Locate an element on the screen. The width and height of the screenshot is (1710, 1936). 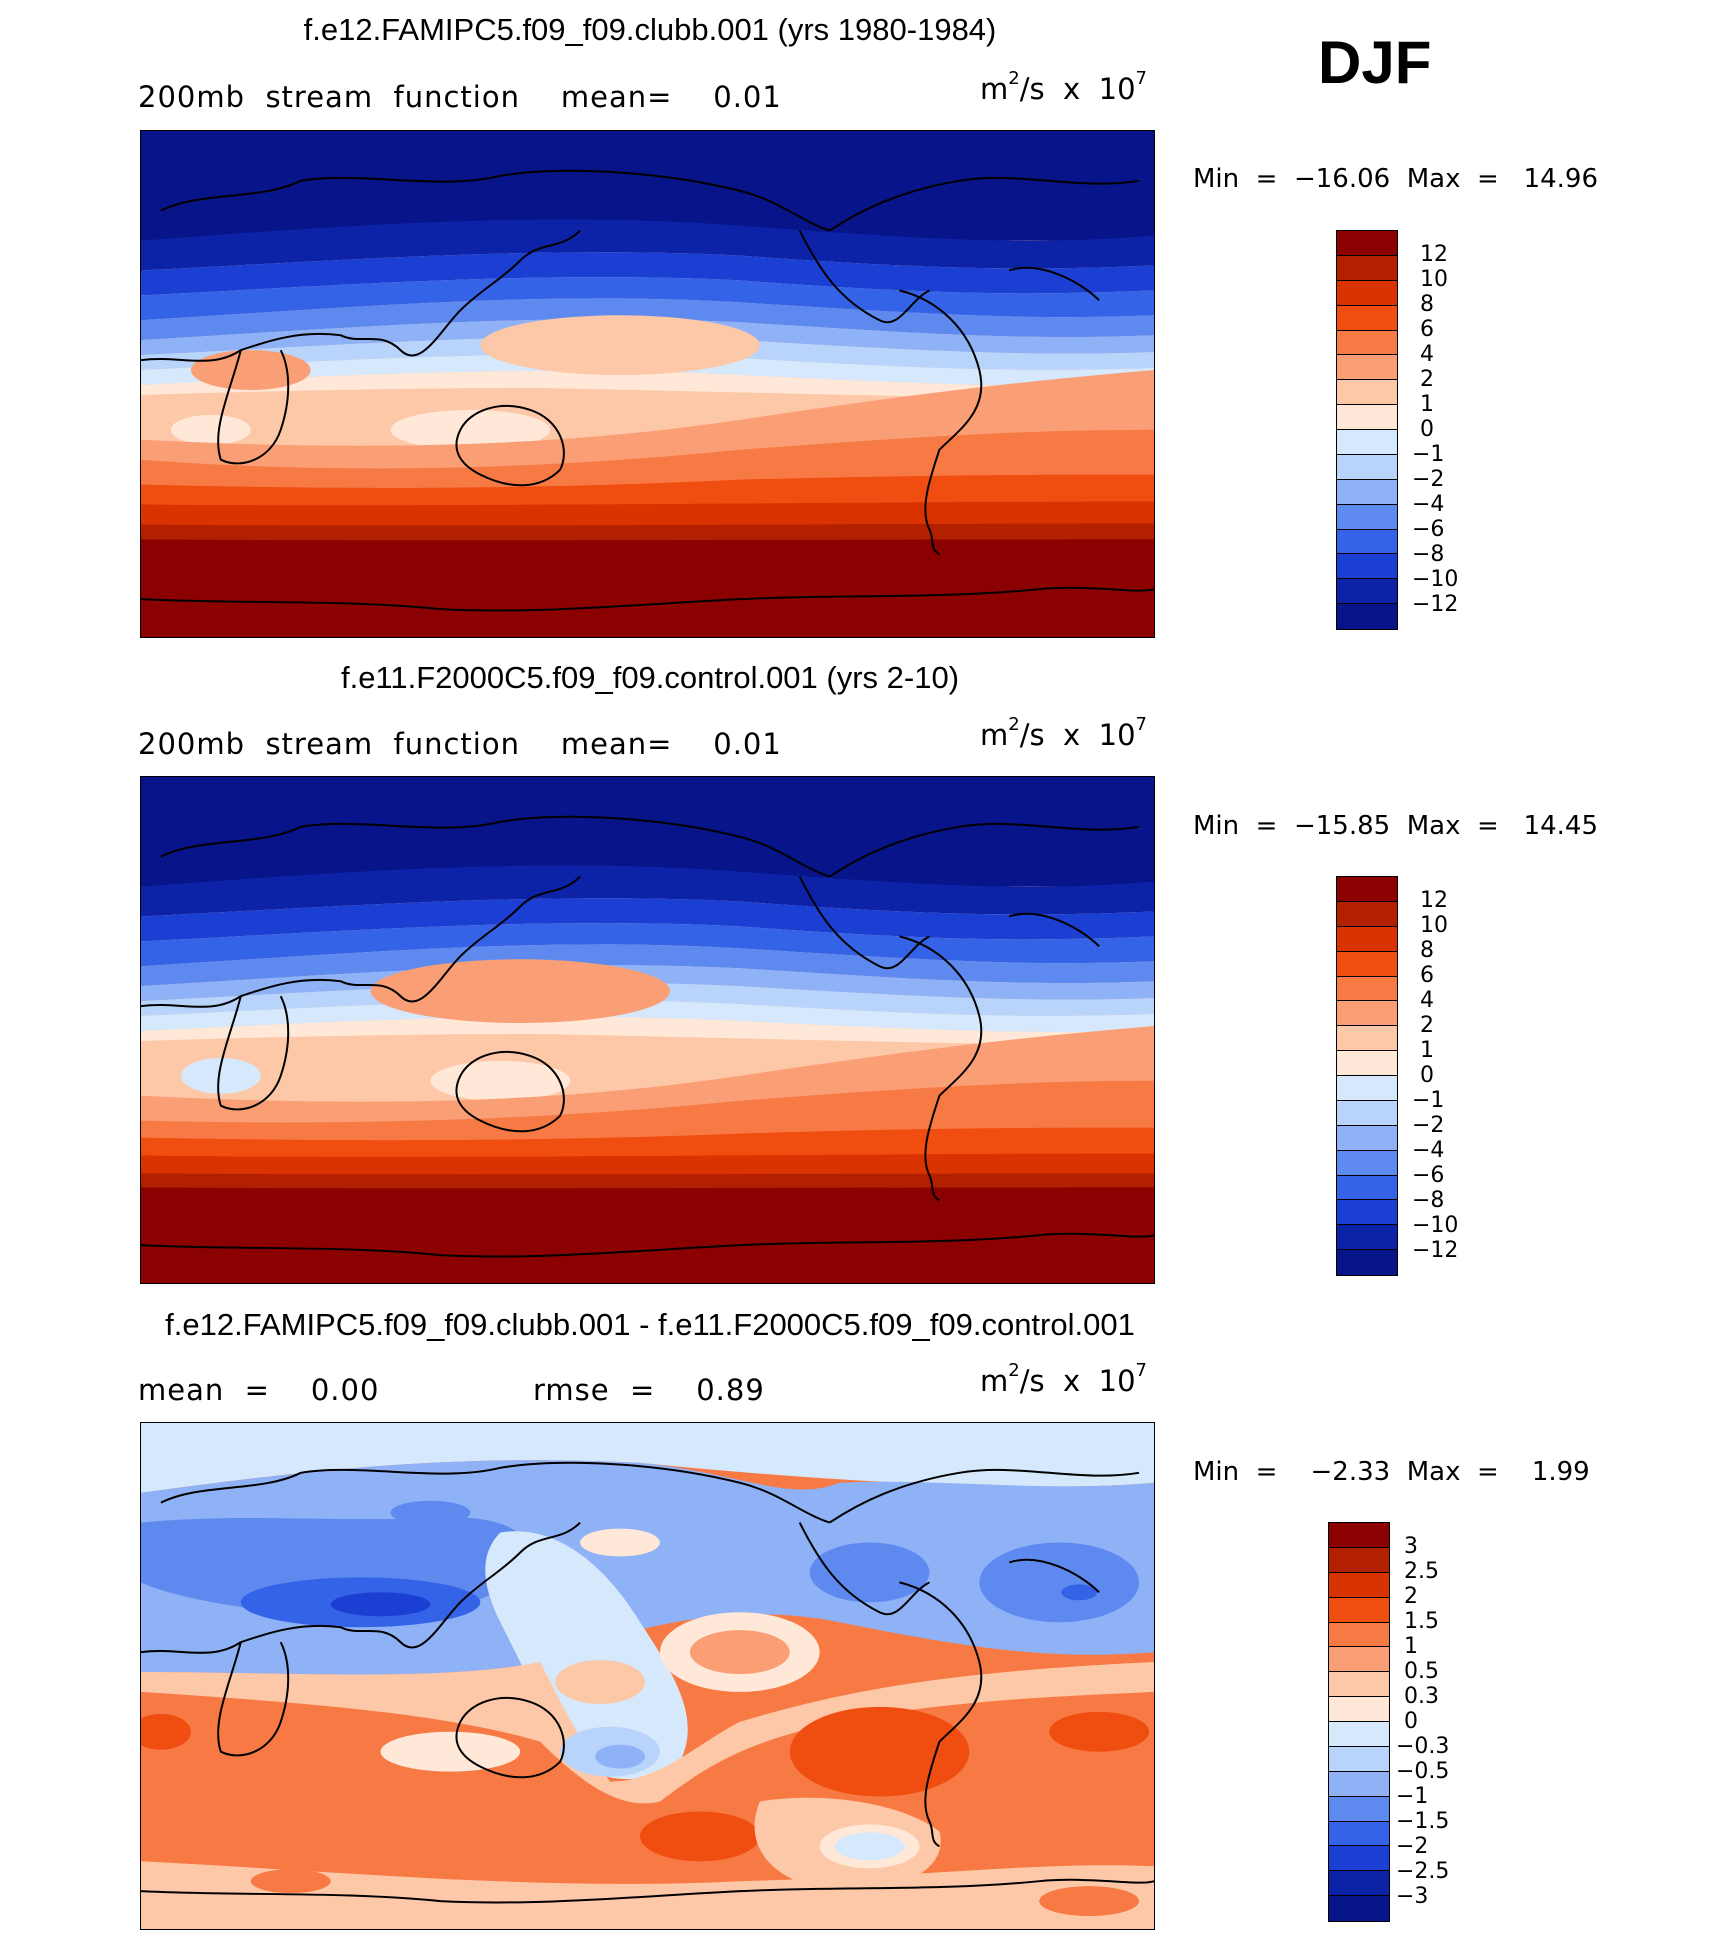
panel1-units: m2/s x 107 is located at coordinates (1063, 87).